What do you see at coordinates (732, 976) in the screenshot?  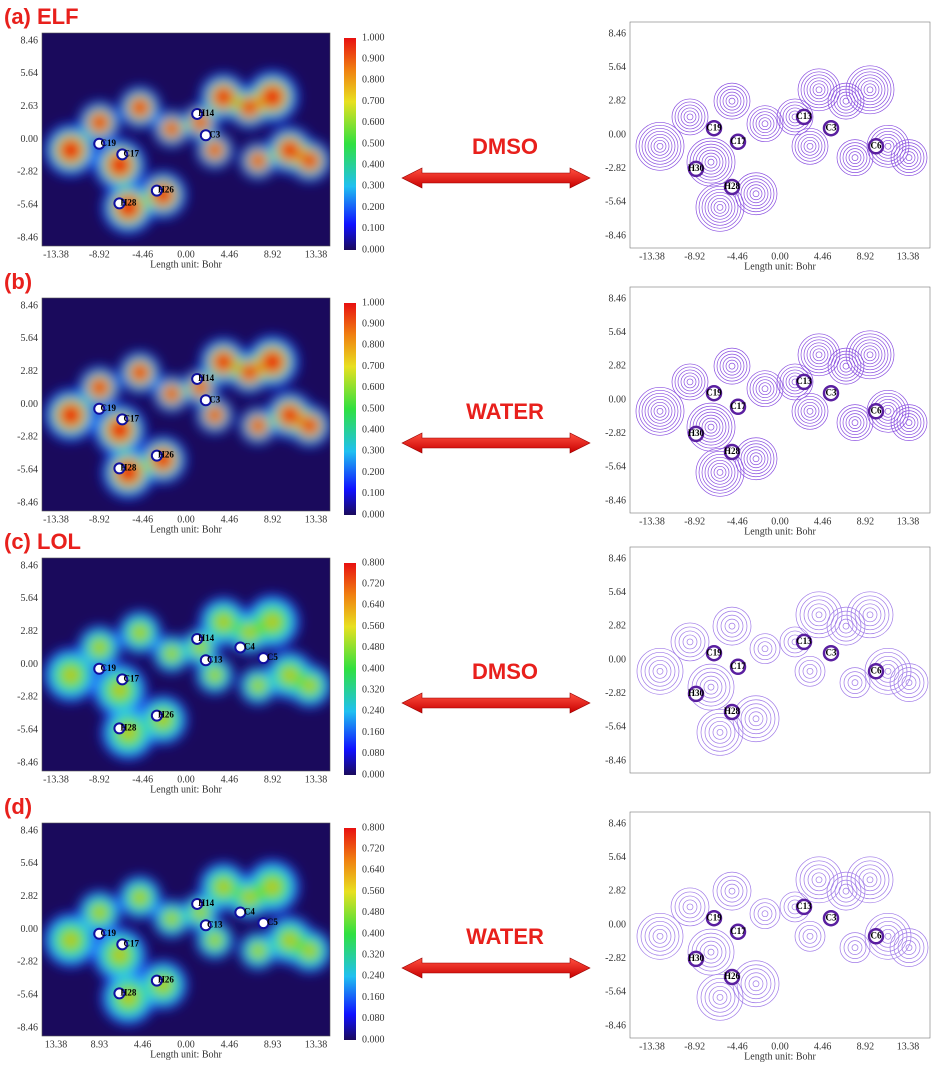 I see `atom-label: H26` at bounding box center [732, 976].